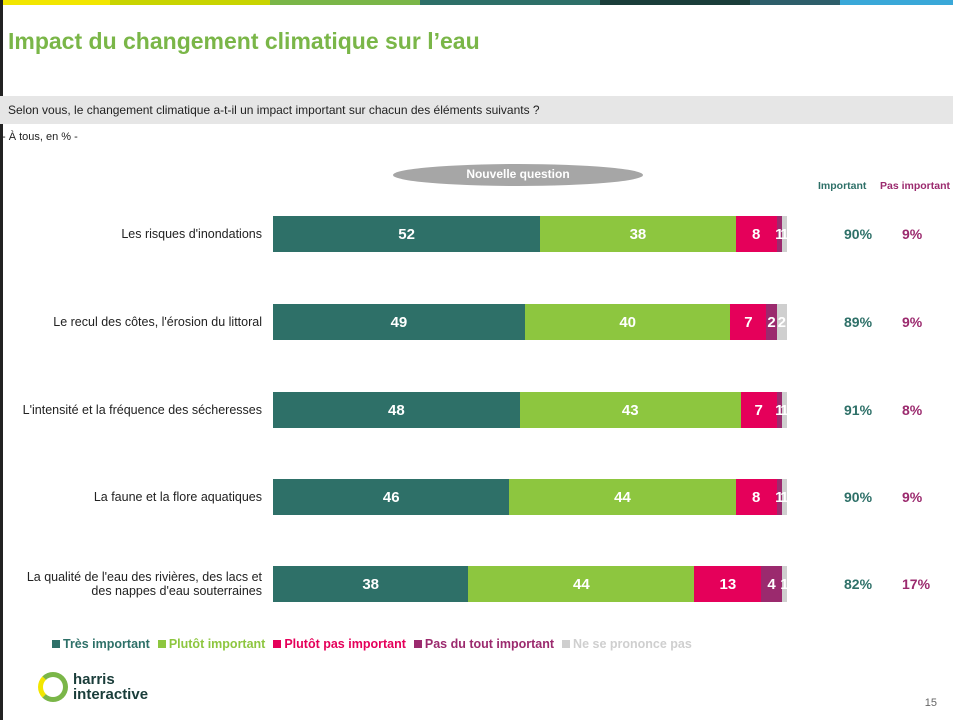  Describe the element at coordinates (40, 137) in the screenshot. I see `base: - À tous, en % -` at that location.